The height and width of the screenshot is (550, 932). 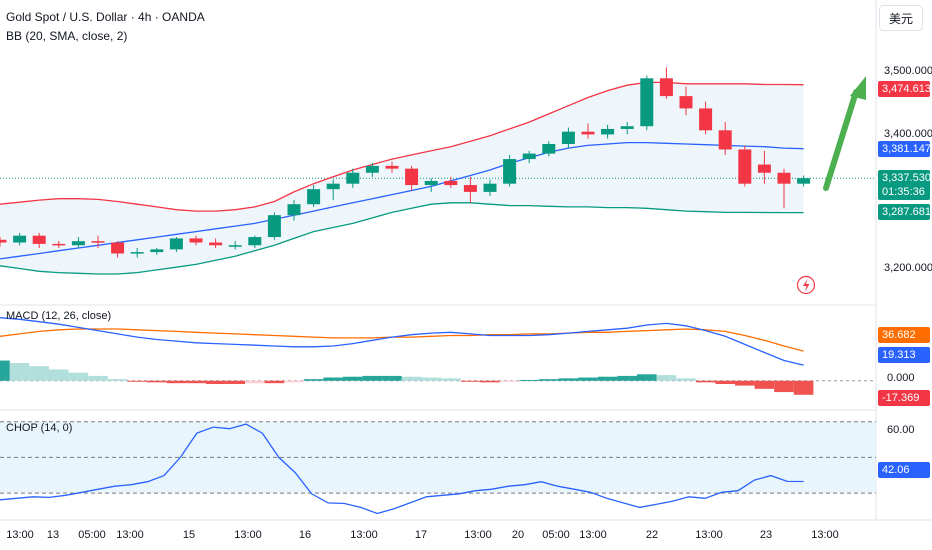 What do you see at coordinates (402, 238) in the screenshot?
I see `bb-lower-line` at bounding box center [402, 238].